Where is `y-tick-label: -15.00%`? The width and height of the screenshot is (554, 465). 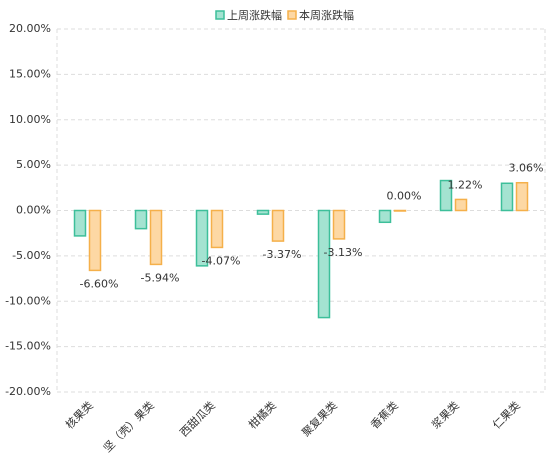
y-tick-label: -15.00% is located at coordinates (28, 346).